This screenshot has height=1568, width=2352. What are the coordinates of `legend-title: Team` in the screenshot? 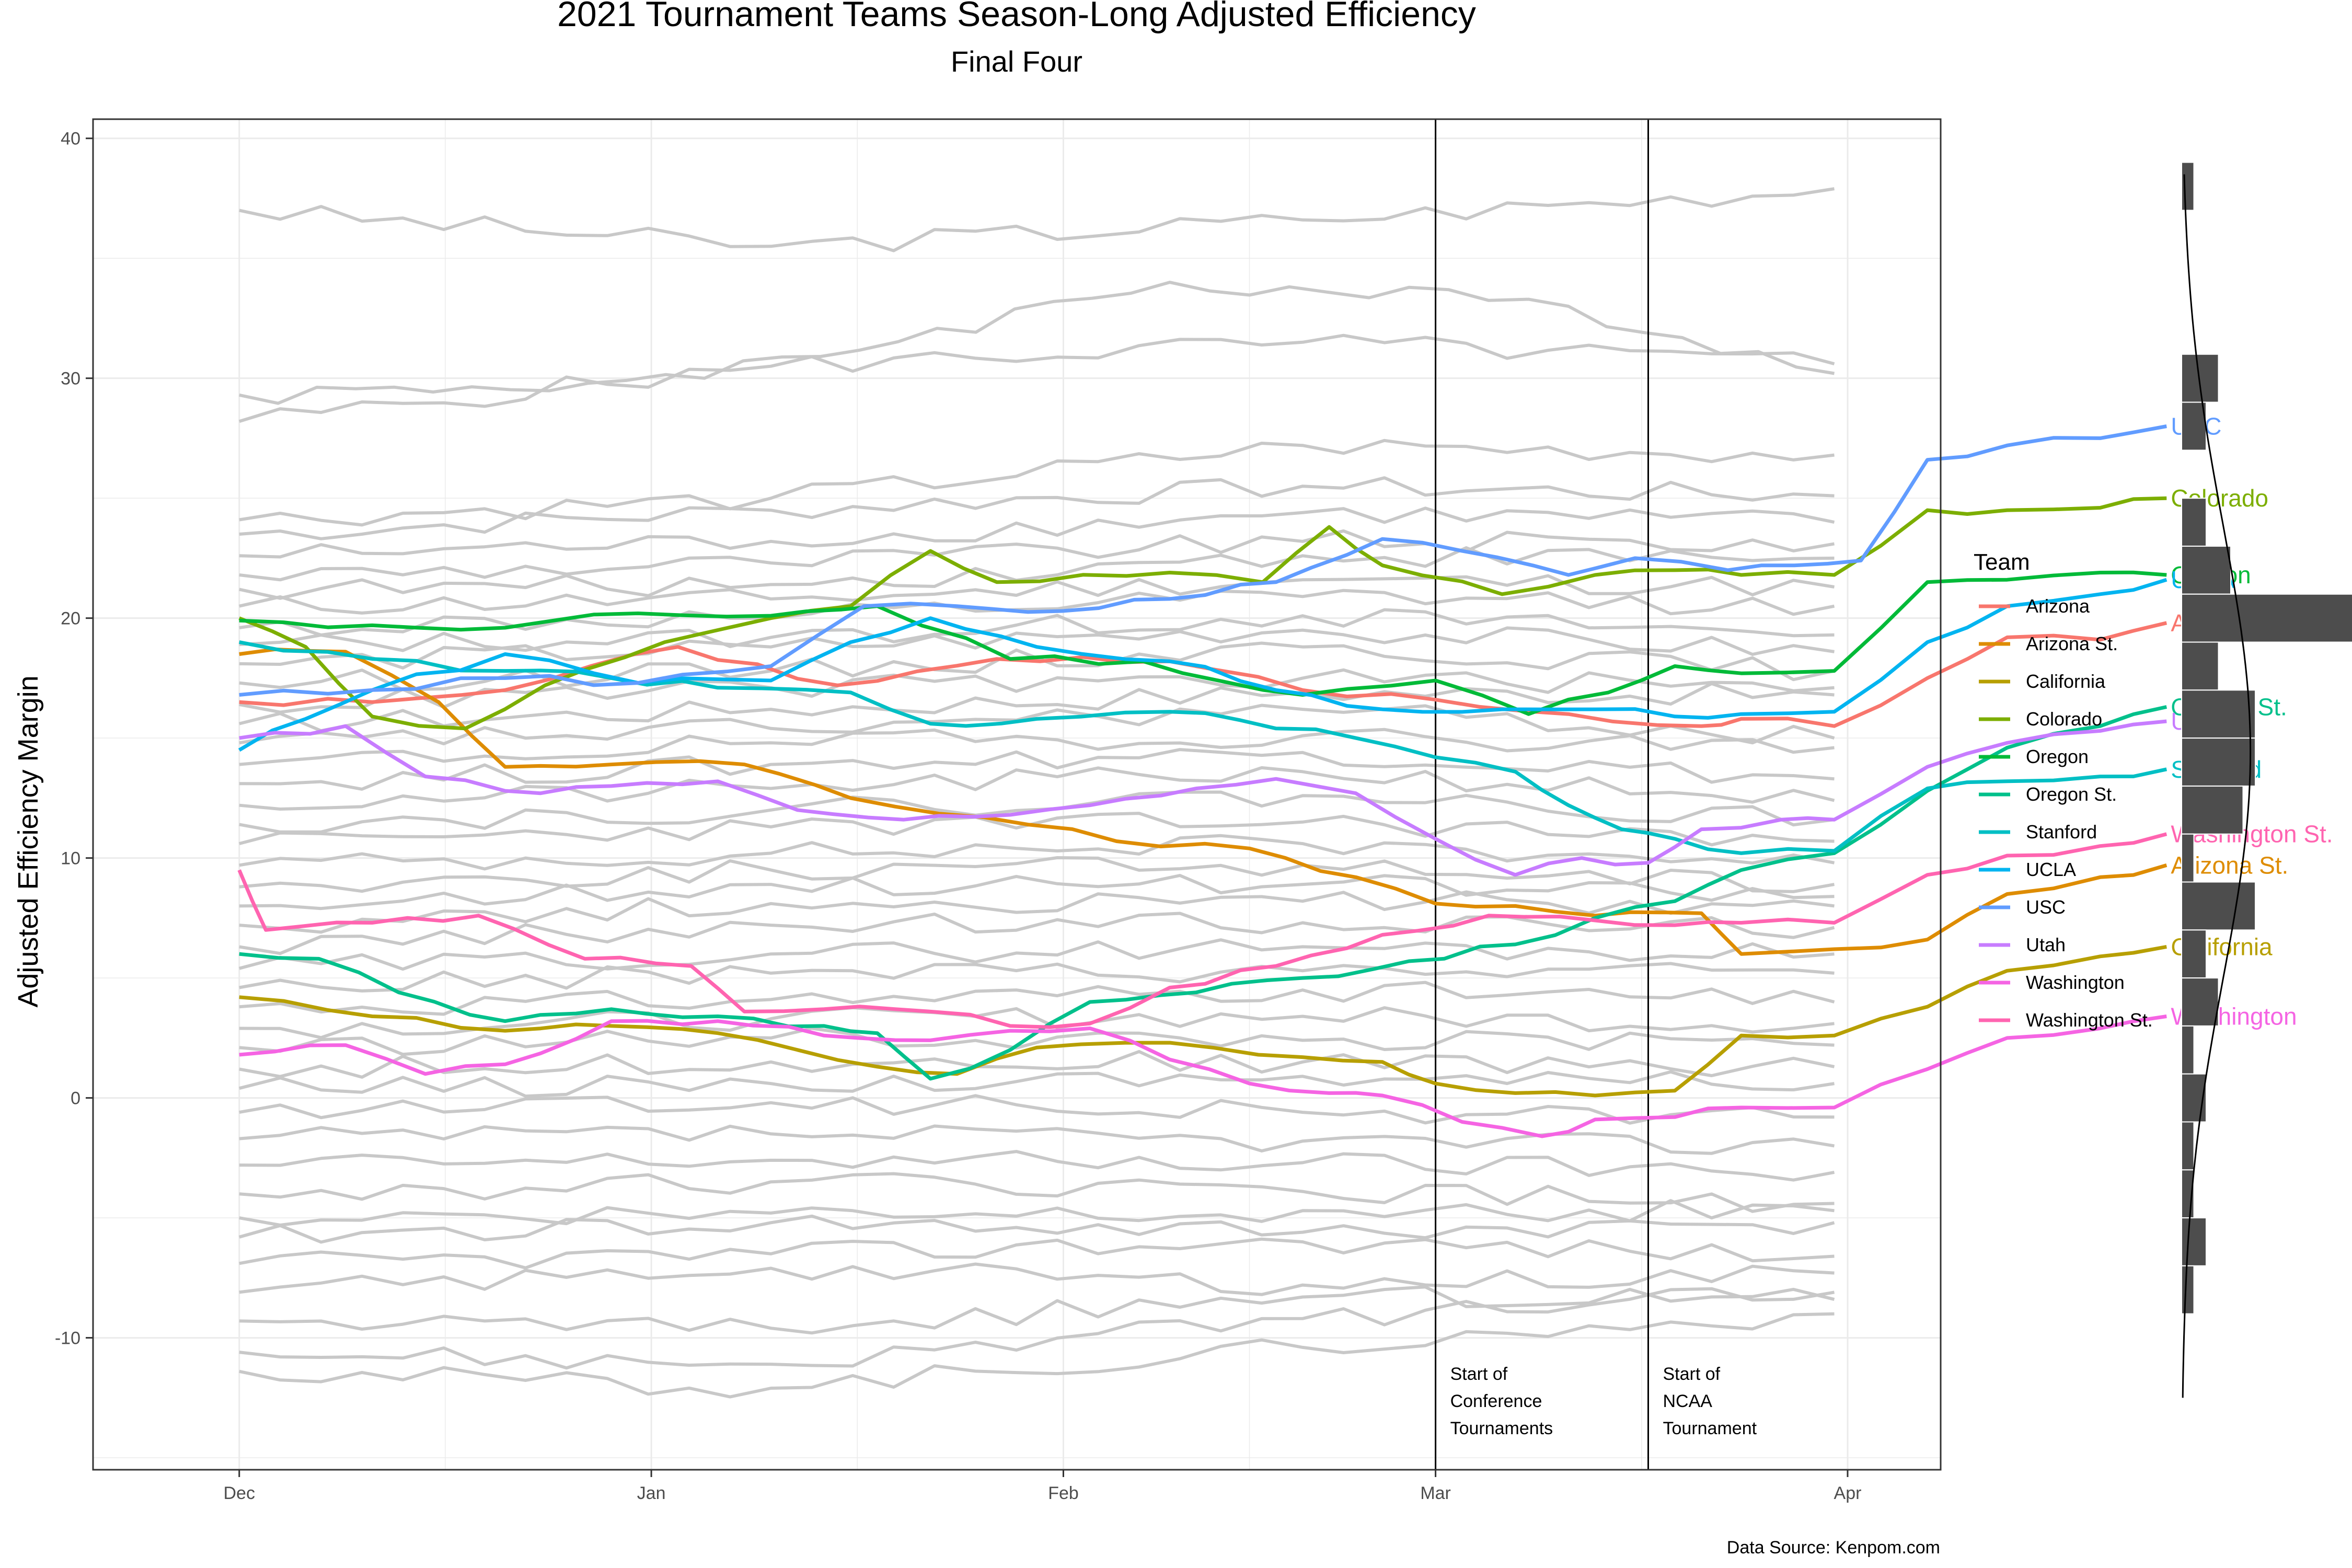 It's located at (2002, 562).